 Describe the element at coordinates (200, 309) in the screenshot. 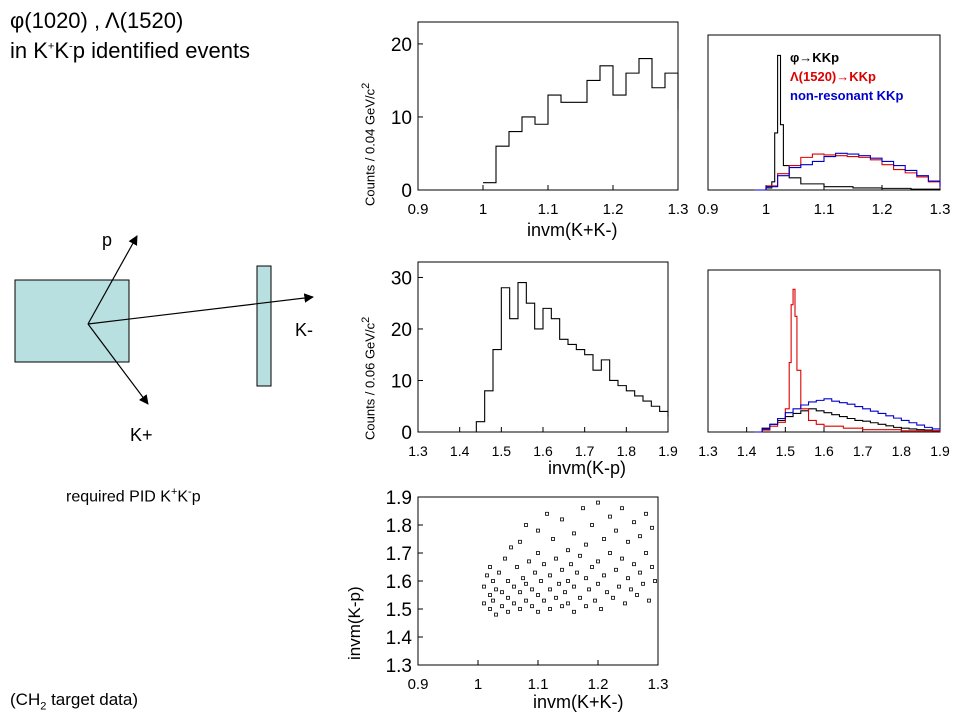

I see `kminus-track` at that location.